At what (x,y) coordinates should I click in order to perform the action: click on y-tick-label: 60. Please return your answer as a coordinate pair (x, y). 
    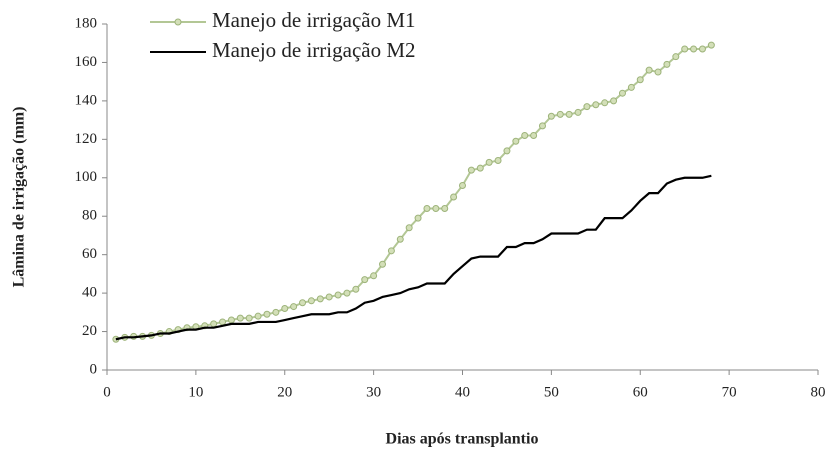
    Looking at the image, I should click on (89, 254).